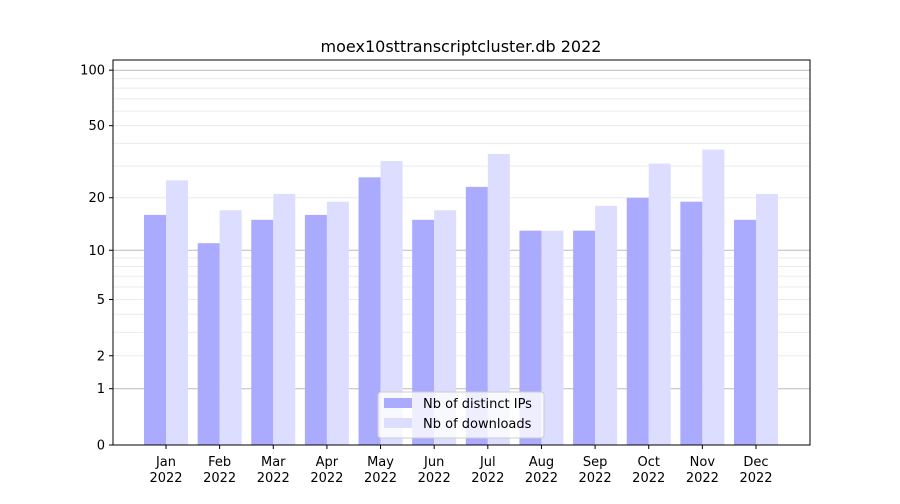 The image size is (900, 504). I want to click on x-tick-label: May 2022, so click(380, 470).